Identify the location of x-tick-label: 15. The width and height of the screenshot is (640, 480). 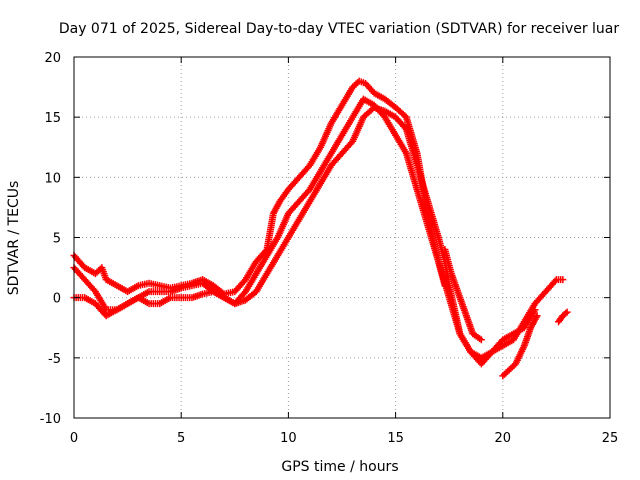
(395, 438).